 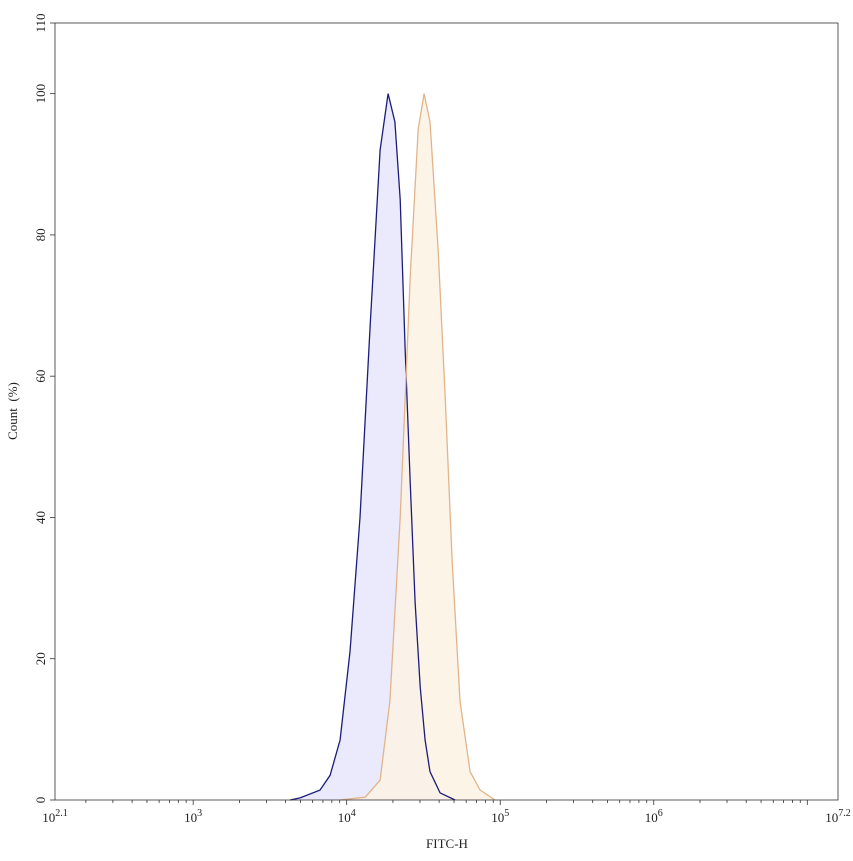 I want to click on x-tick-label: 107.2, so click(x=838, y=816).